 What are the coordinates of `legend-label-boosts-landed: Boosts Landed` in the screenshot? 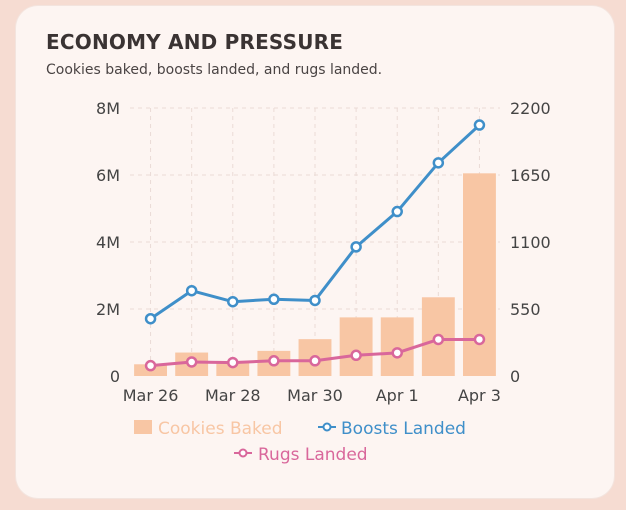 It's located at (403, 429).